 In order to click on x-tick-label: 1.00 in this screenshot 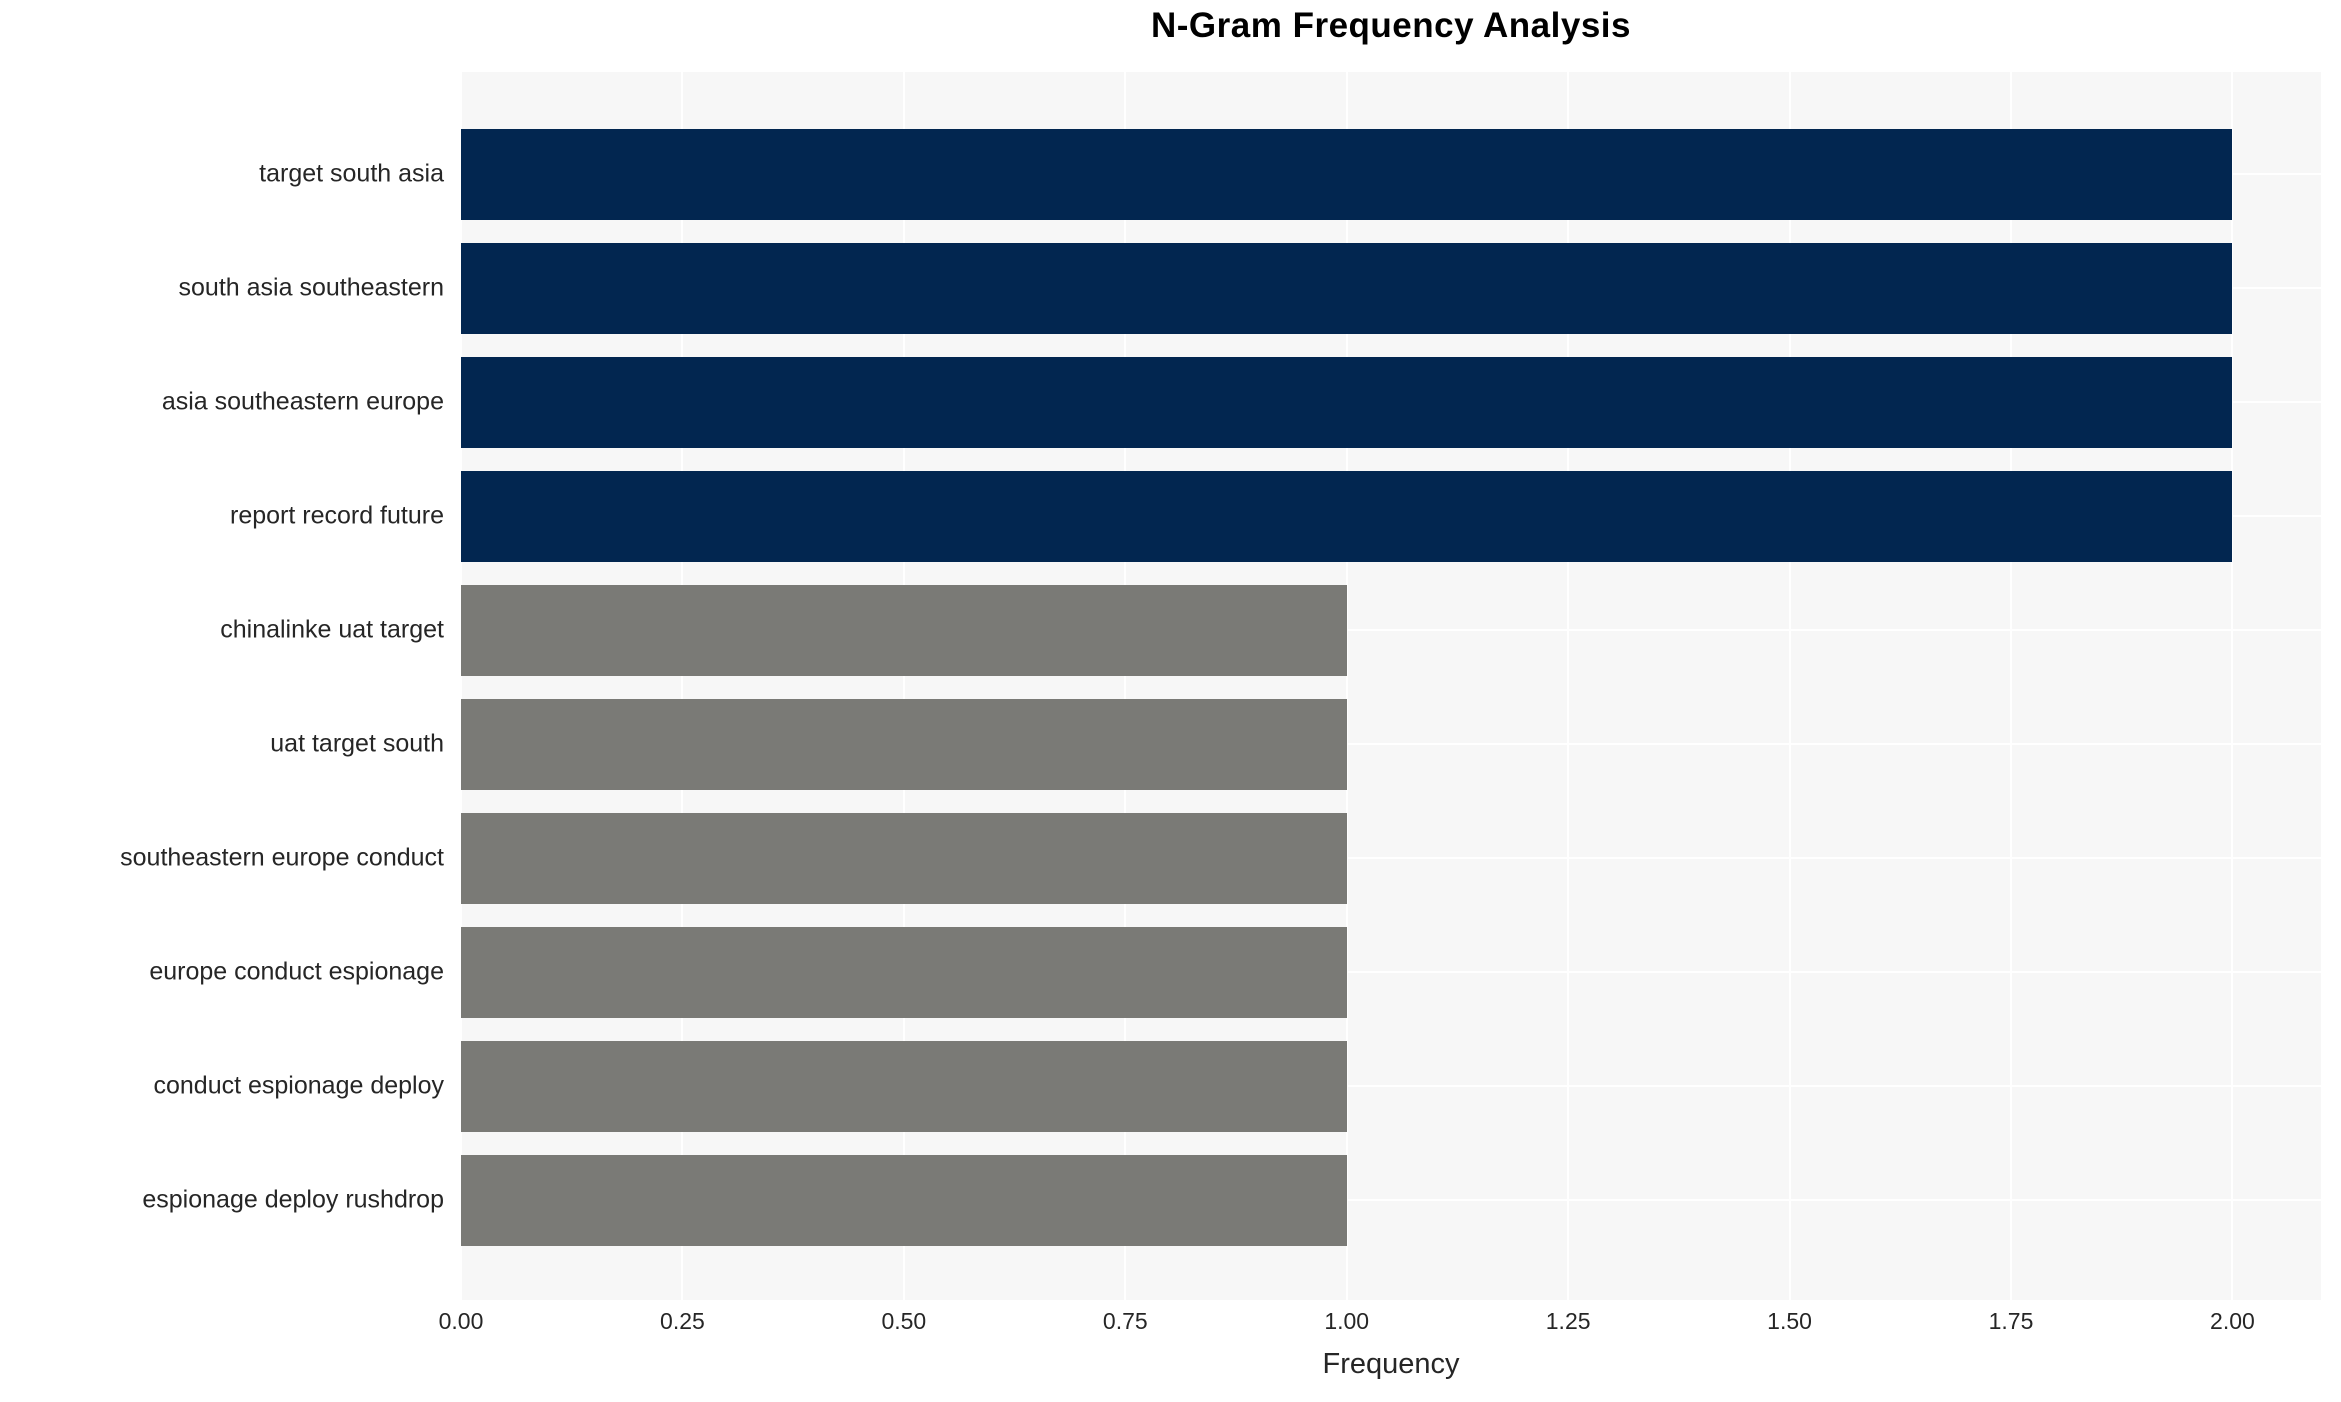, I will do `click(1347, 1321)`.